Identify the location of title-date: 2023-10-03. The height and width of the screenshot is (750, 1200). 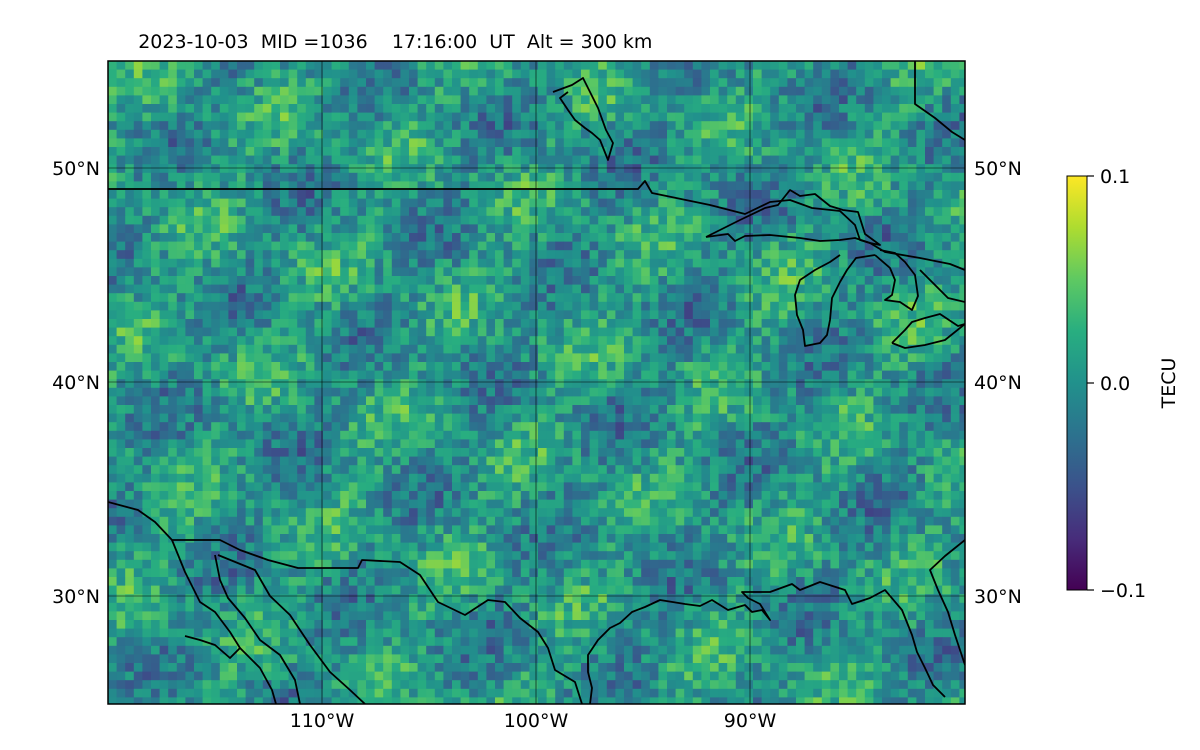
(193, 42).